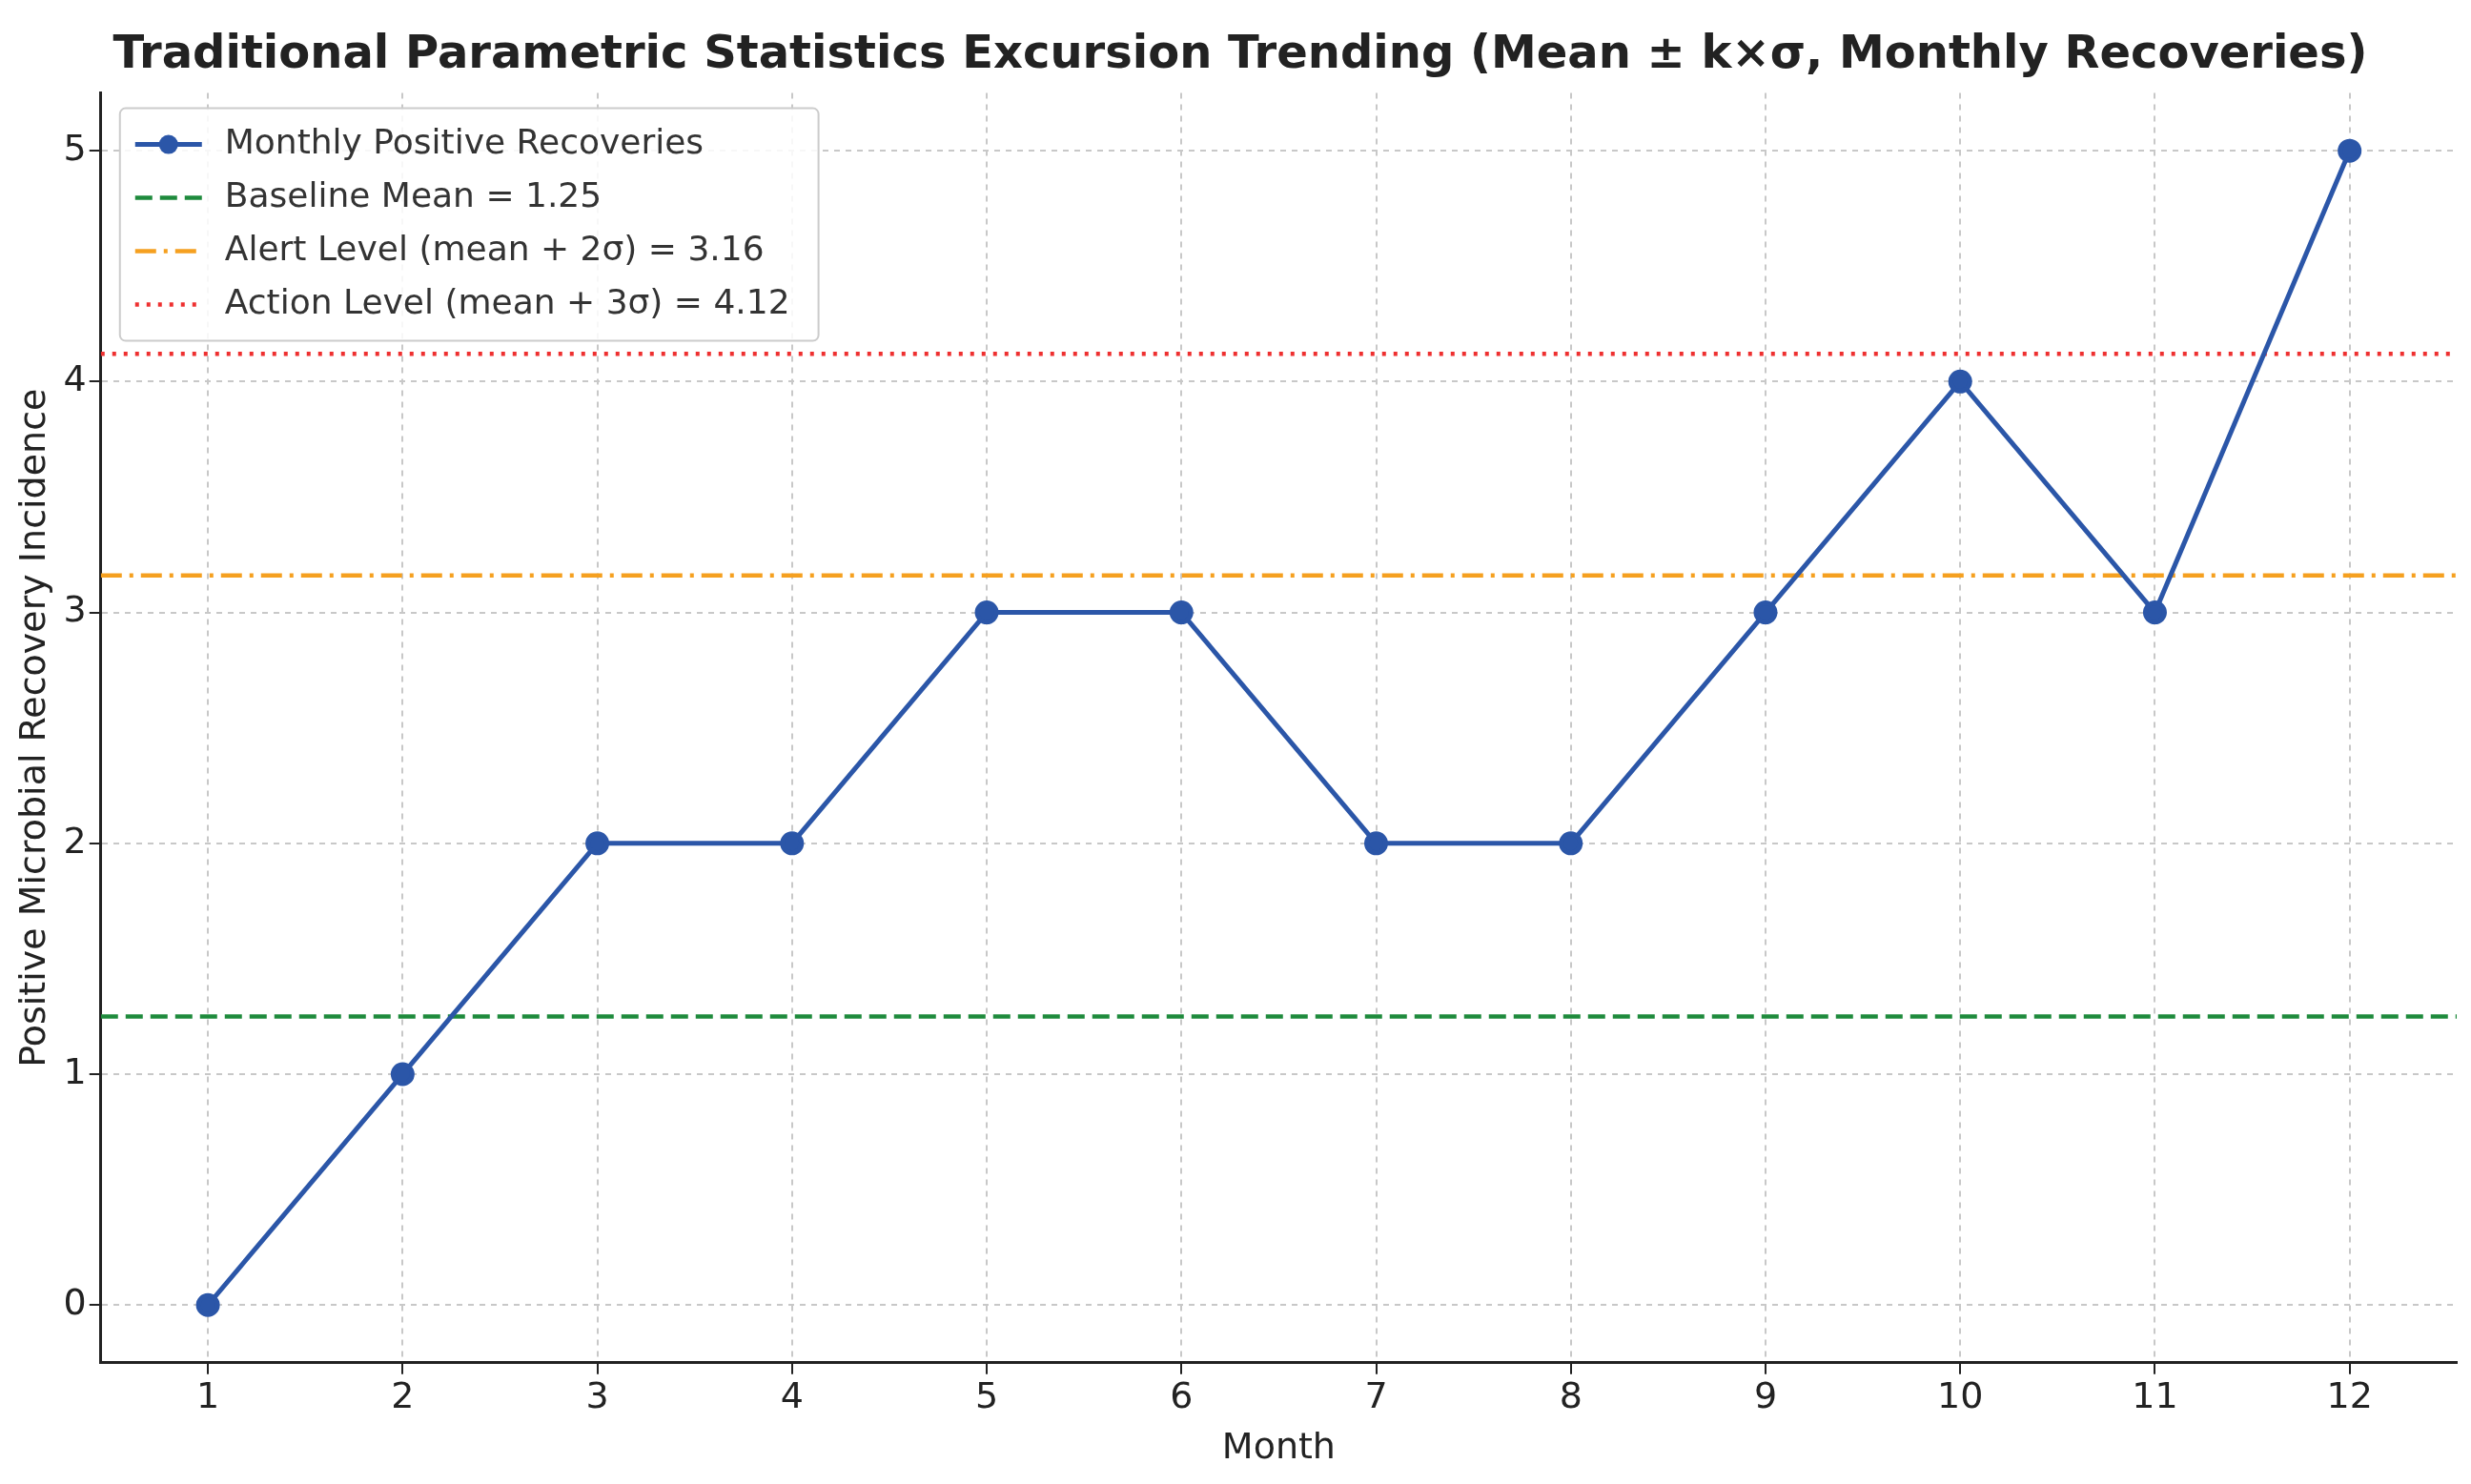  What do you see at coordinates (75, 1302) in the screenshot?
I see `y-tick-label: 0` at bounding box center [75, 1302].